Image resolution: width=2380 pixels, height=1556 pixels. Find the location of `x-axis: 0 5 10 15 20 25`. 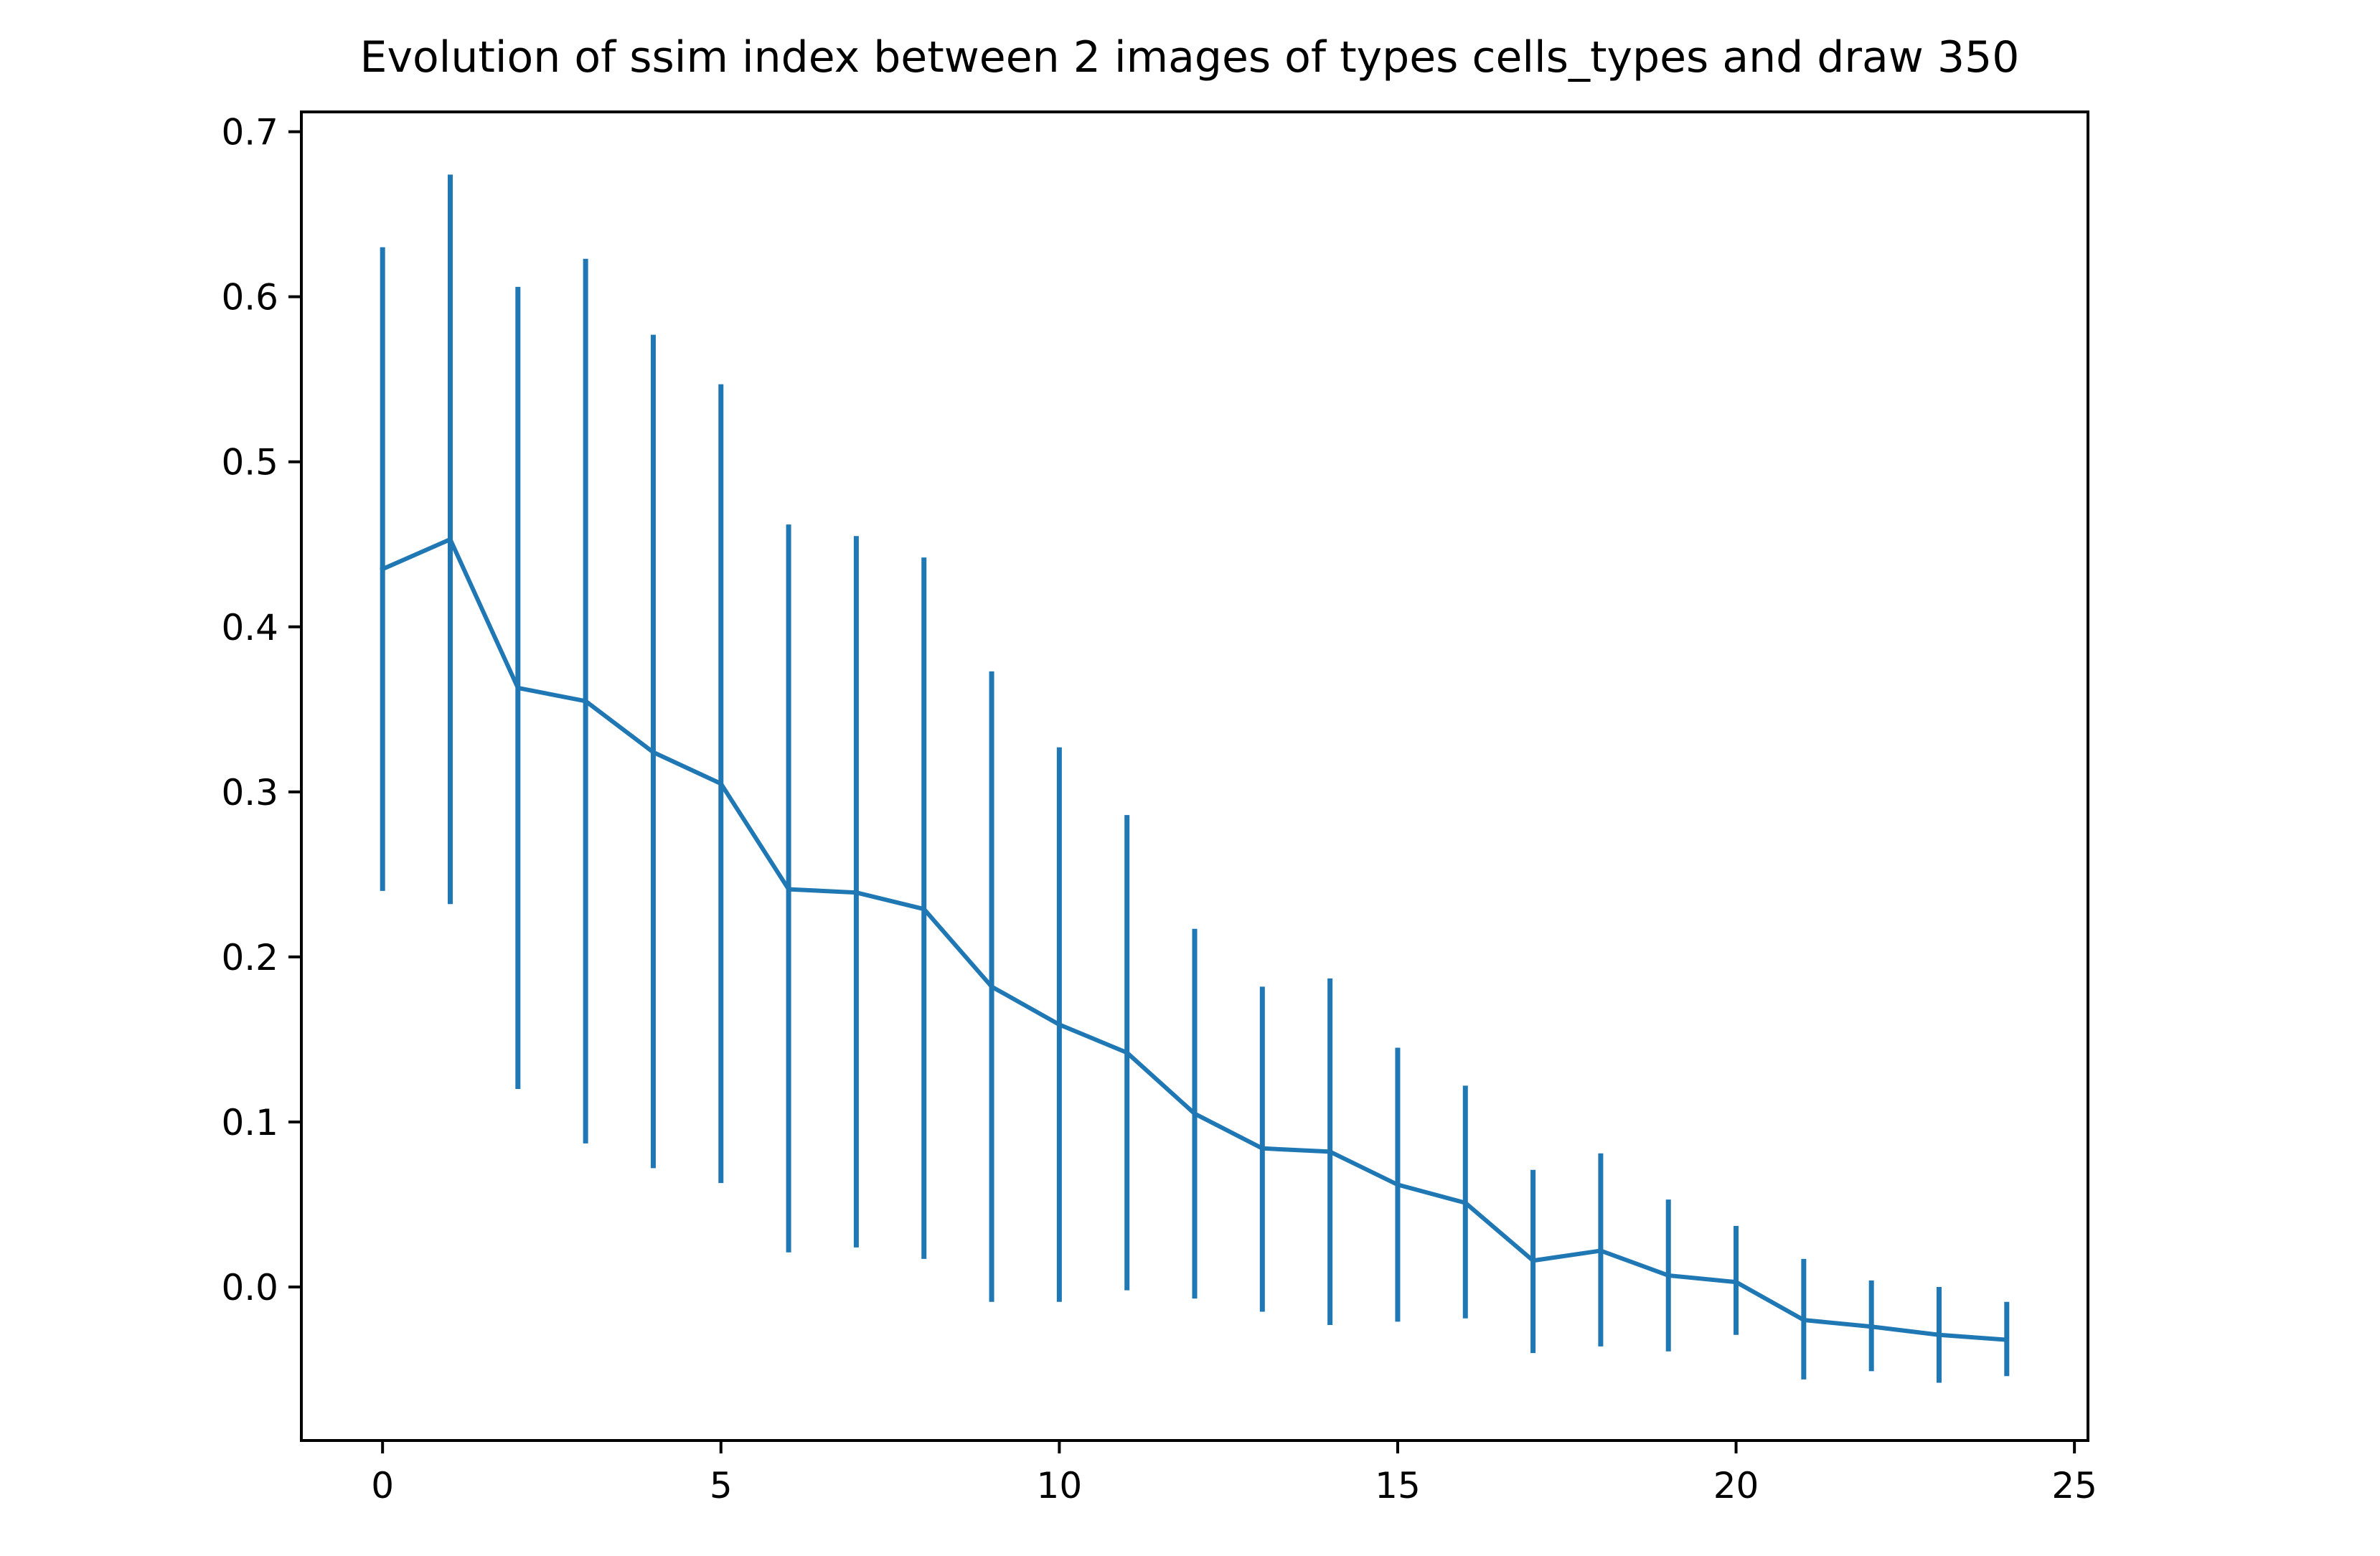

x-axis: 0 5 10 15 20 25 is located at coordinates (1234, 1474).